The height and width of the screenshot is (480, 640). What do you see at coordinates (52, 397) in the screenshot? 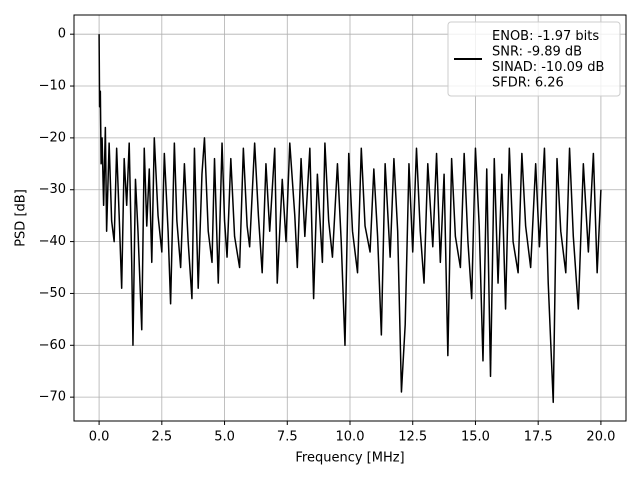
I see `y-tick-label: −70` at bounding box center [52, 397].